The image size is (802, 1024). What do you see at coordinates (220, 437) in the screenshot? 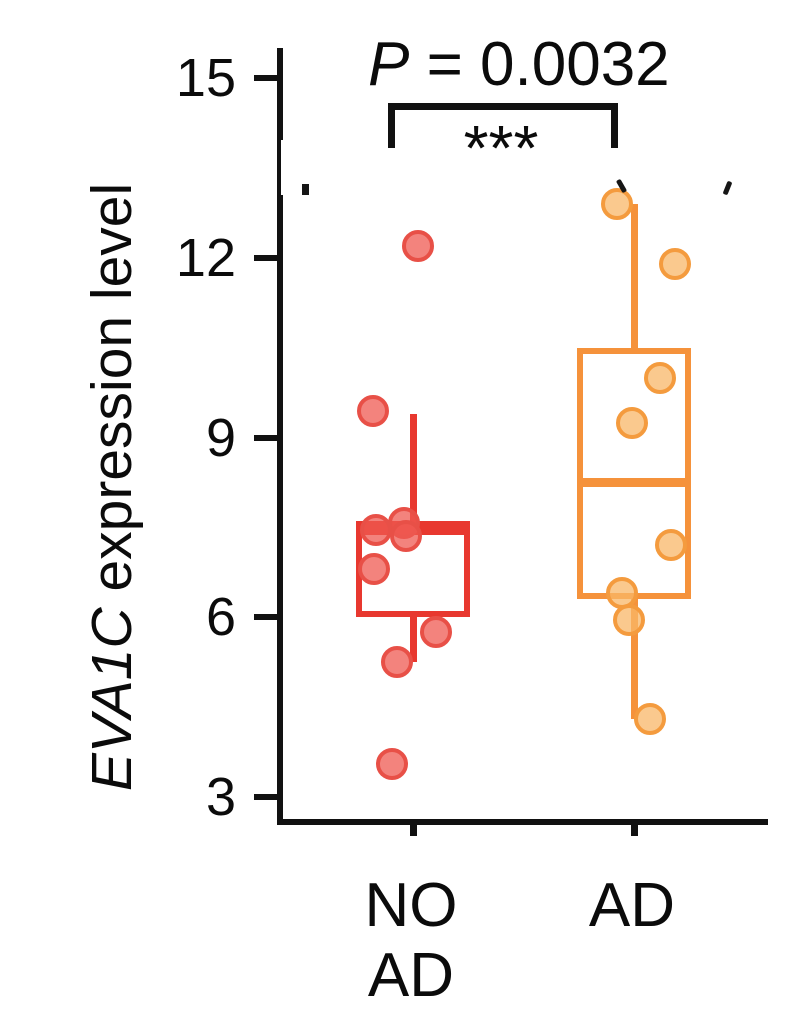
I see `y-tick-label: 9` at bounding box center [220, 437].